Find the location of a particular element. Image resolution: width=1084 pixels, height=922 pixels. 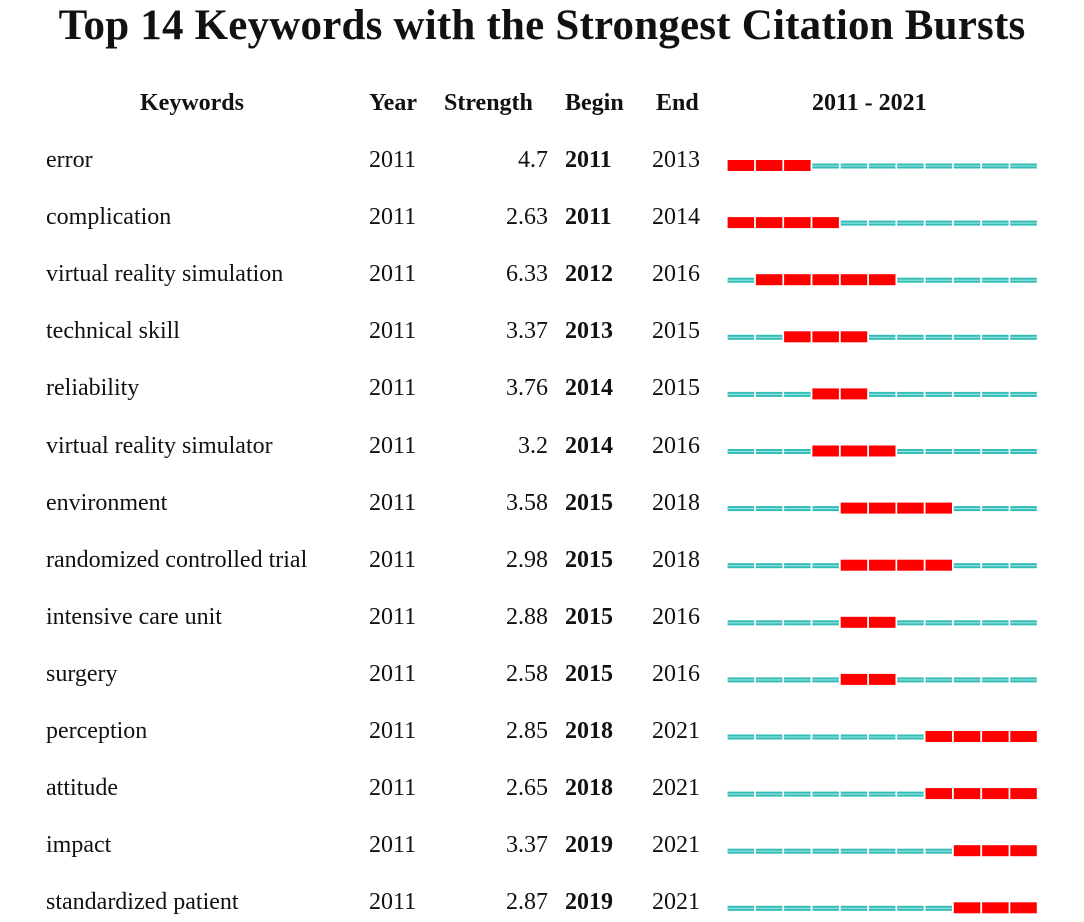

strength-value: 2.98 is located at coordinates (527, 559).